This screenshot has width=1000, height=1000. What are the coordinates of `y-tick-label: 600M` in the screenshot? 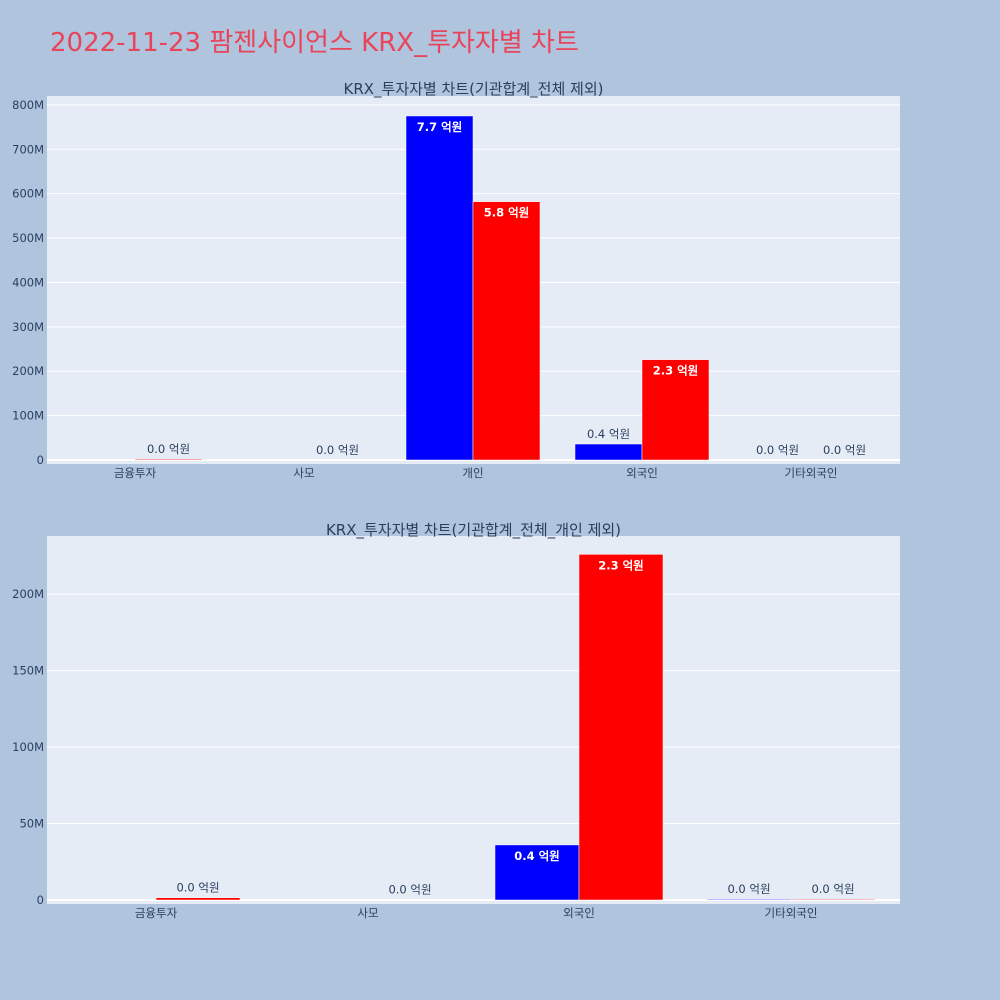 It's located at (28, 194).